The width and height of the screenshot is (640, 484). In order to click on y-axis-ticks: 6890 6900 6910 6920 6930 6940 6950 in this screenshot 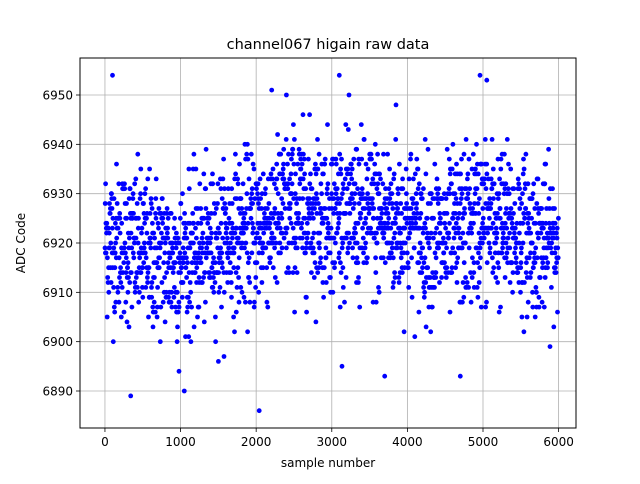, I will do `click(61, 244)`.